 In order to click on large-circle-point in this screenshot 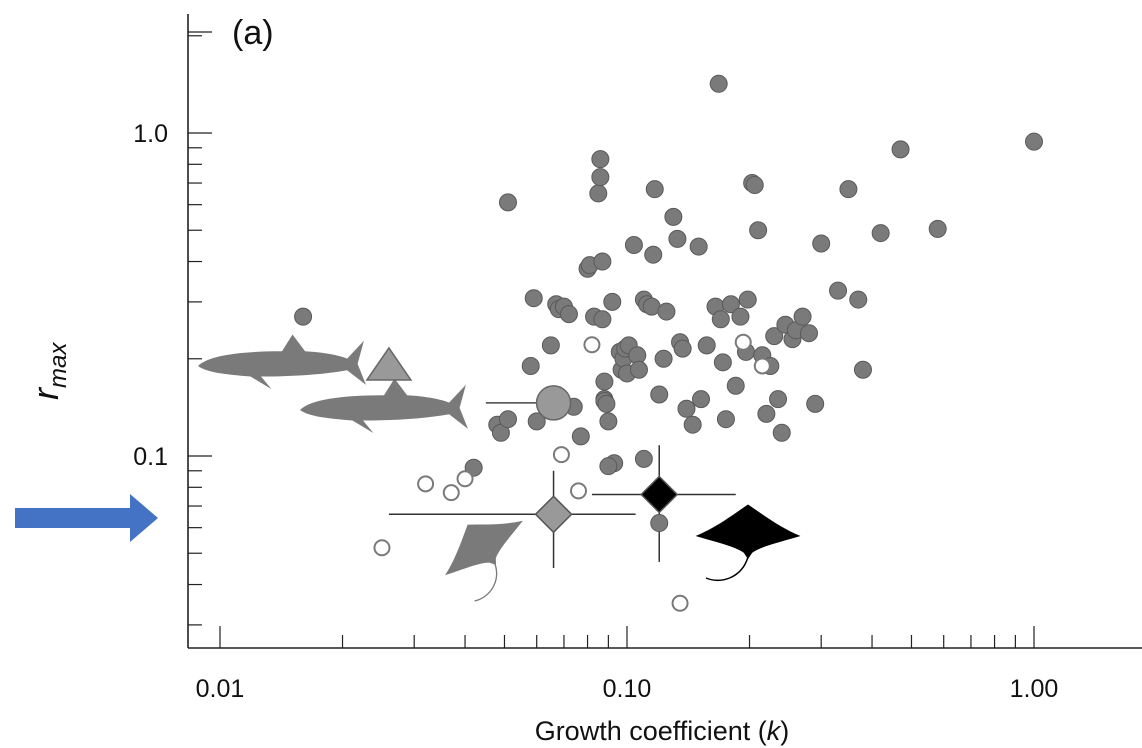, I will do `click(553, 403)`.